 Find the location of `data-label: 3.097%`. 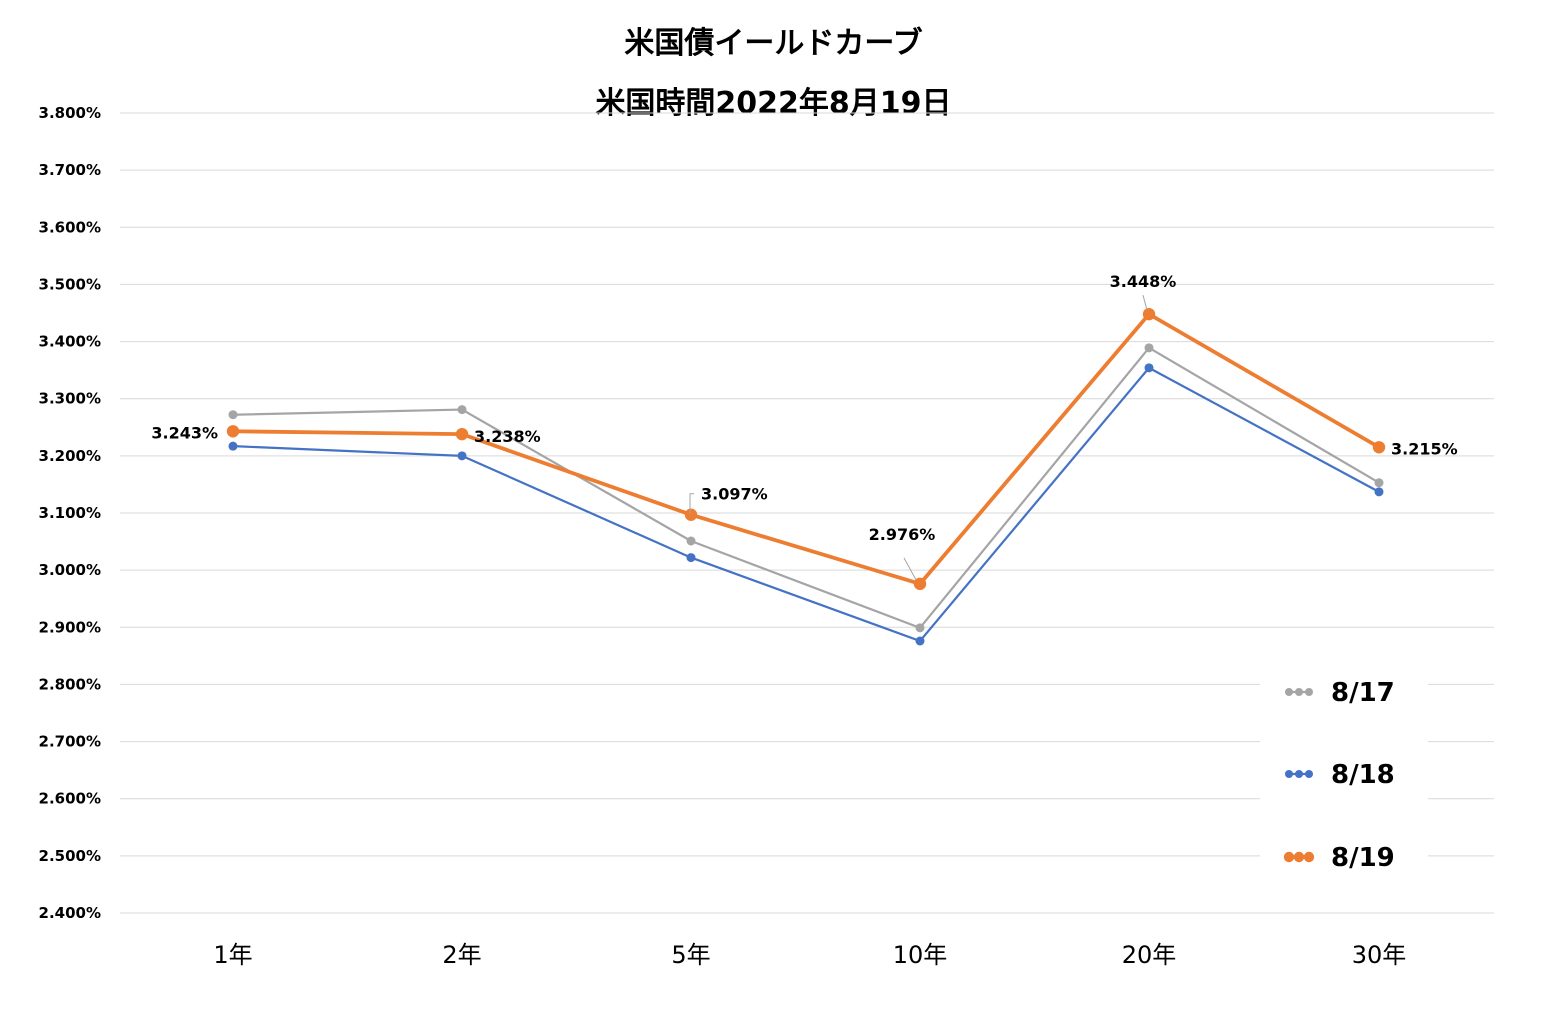

data-label: 3.097% is located at coordinates (734, 494).